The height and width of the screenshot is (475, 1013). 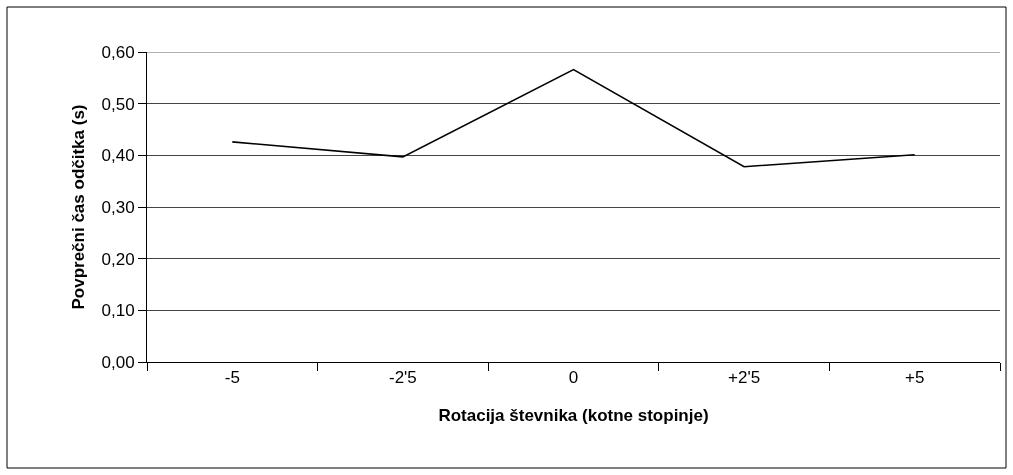 I want to click on y-tick-label: 0,60, so click(x=118, y=52).